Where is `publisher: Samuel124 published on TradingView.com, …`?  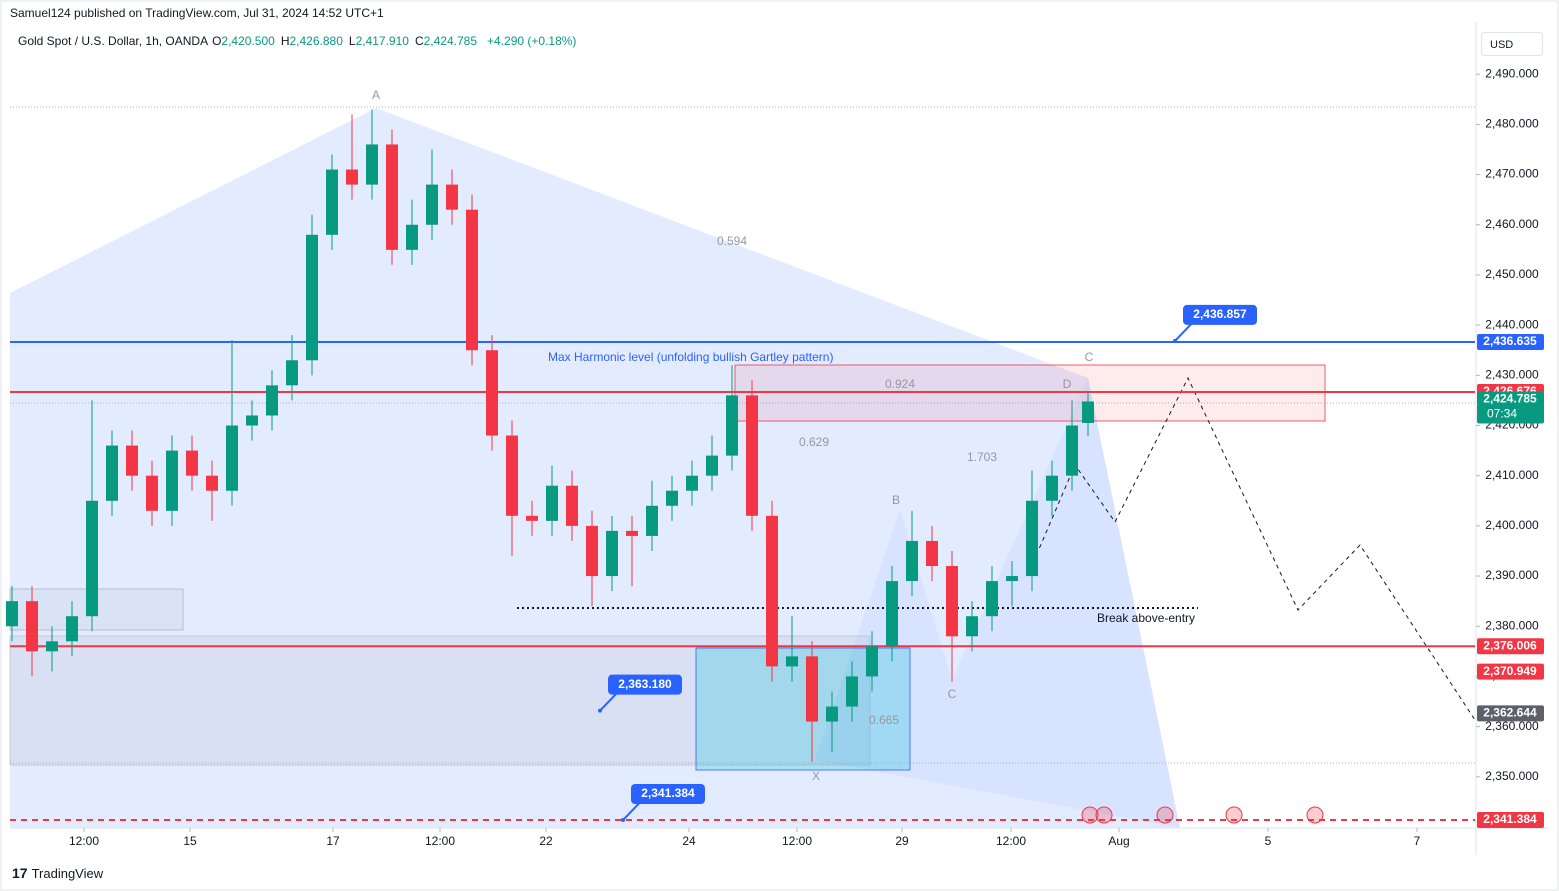
publisher: Samuel124 published on TradingView.com, … is located at coordinates (197, 13).